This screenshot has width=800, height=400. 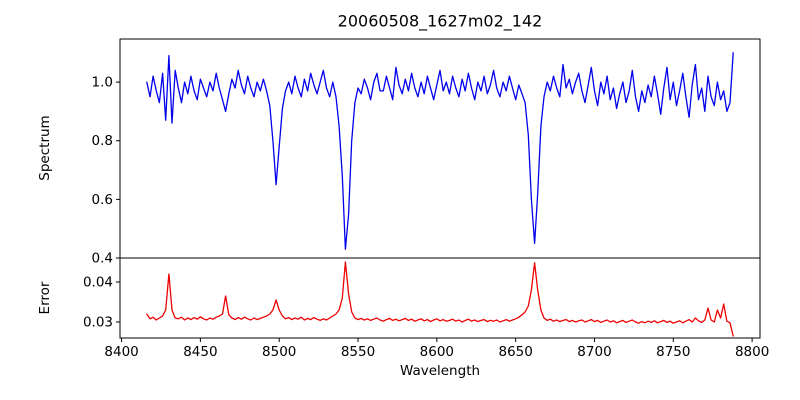 What do you see at coordinates (358, 352) in the screenshot?
I see `x-tick-label: 8550` at bounding box center [358, 352].